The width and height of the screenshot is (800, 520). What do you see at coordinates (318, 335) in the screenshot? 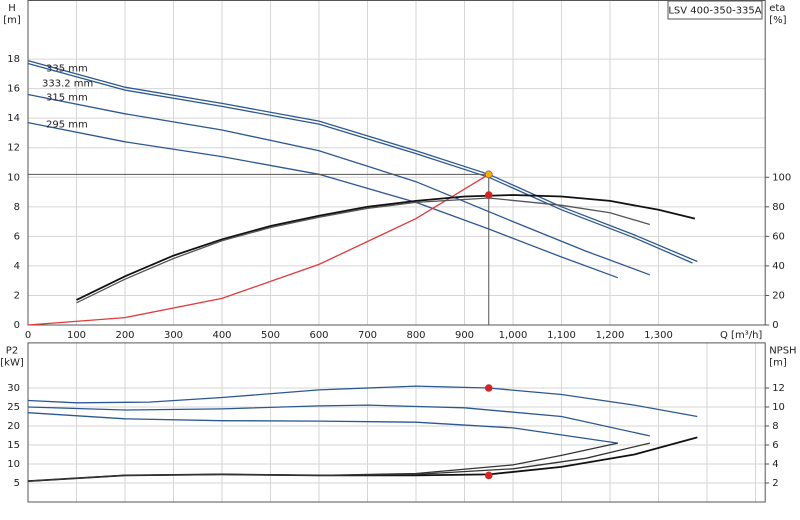
I see `x-tick-label: 600` at bounding box center [318, 335].